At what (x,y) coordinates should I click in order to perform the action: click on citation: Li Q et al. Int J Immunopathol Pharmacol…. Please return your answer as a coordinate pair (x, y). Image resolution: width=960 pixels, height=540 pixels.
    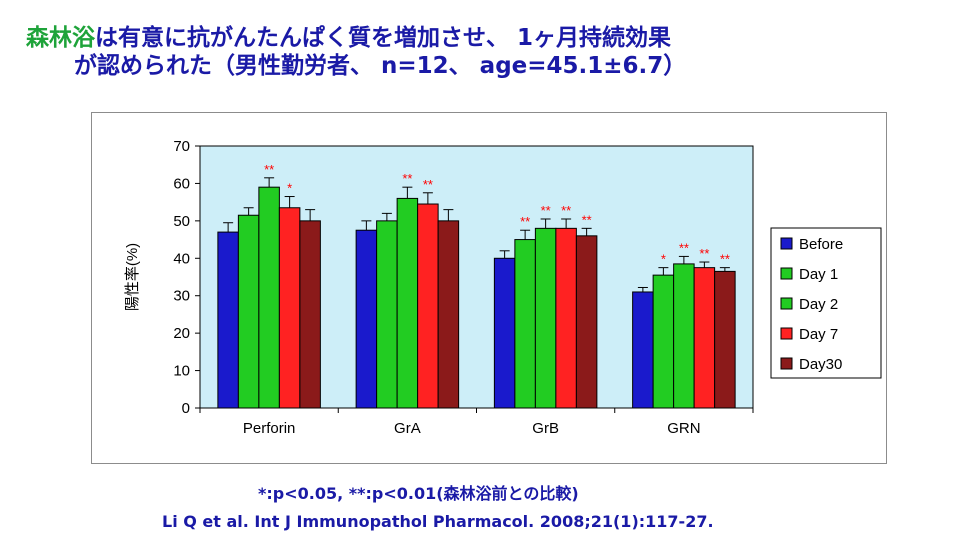
    Looking at the image, I should click on (438, 521).